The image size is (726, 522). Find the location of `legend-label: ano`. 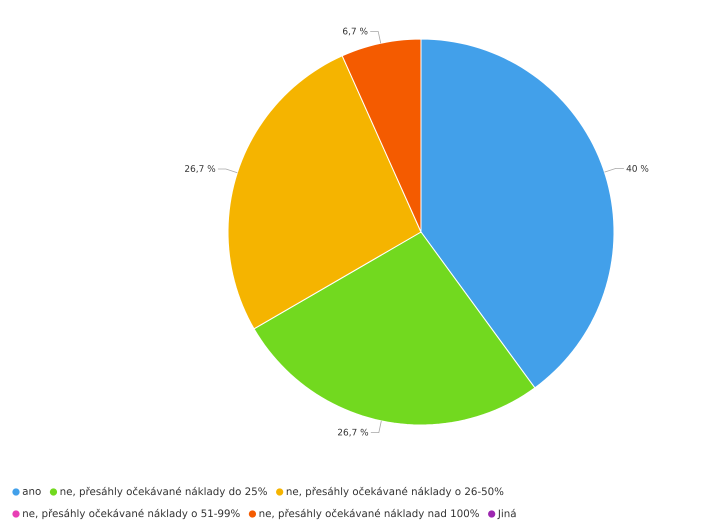

legend-label: ano is located at coordinates (31, 492).